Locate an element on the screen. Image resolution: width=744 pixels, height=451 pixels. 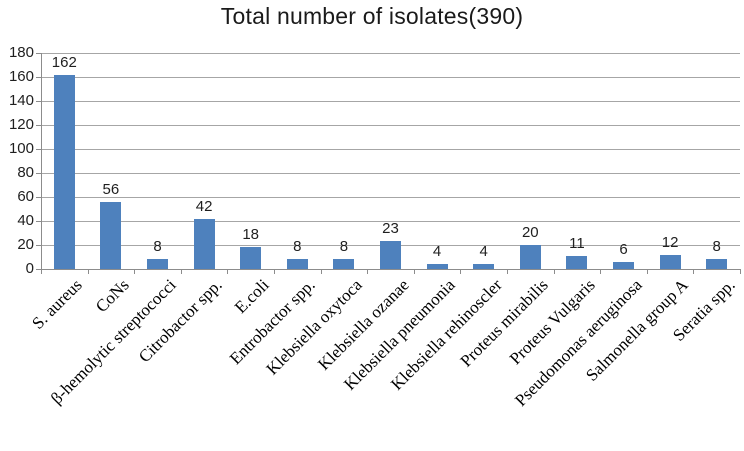
bar-value-label: 20 is located at coordinates (530, 232).